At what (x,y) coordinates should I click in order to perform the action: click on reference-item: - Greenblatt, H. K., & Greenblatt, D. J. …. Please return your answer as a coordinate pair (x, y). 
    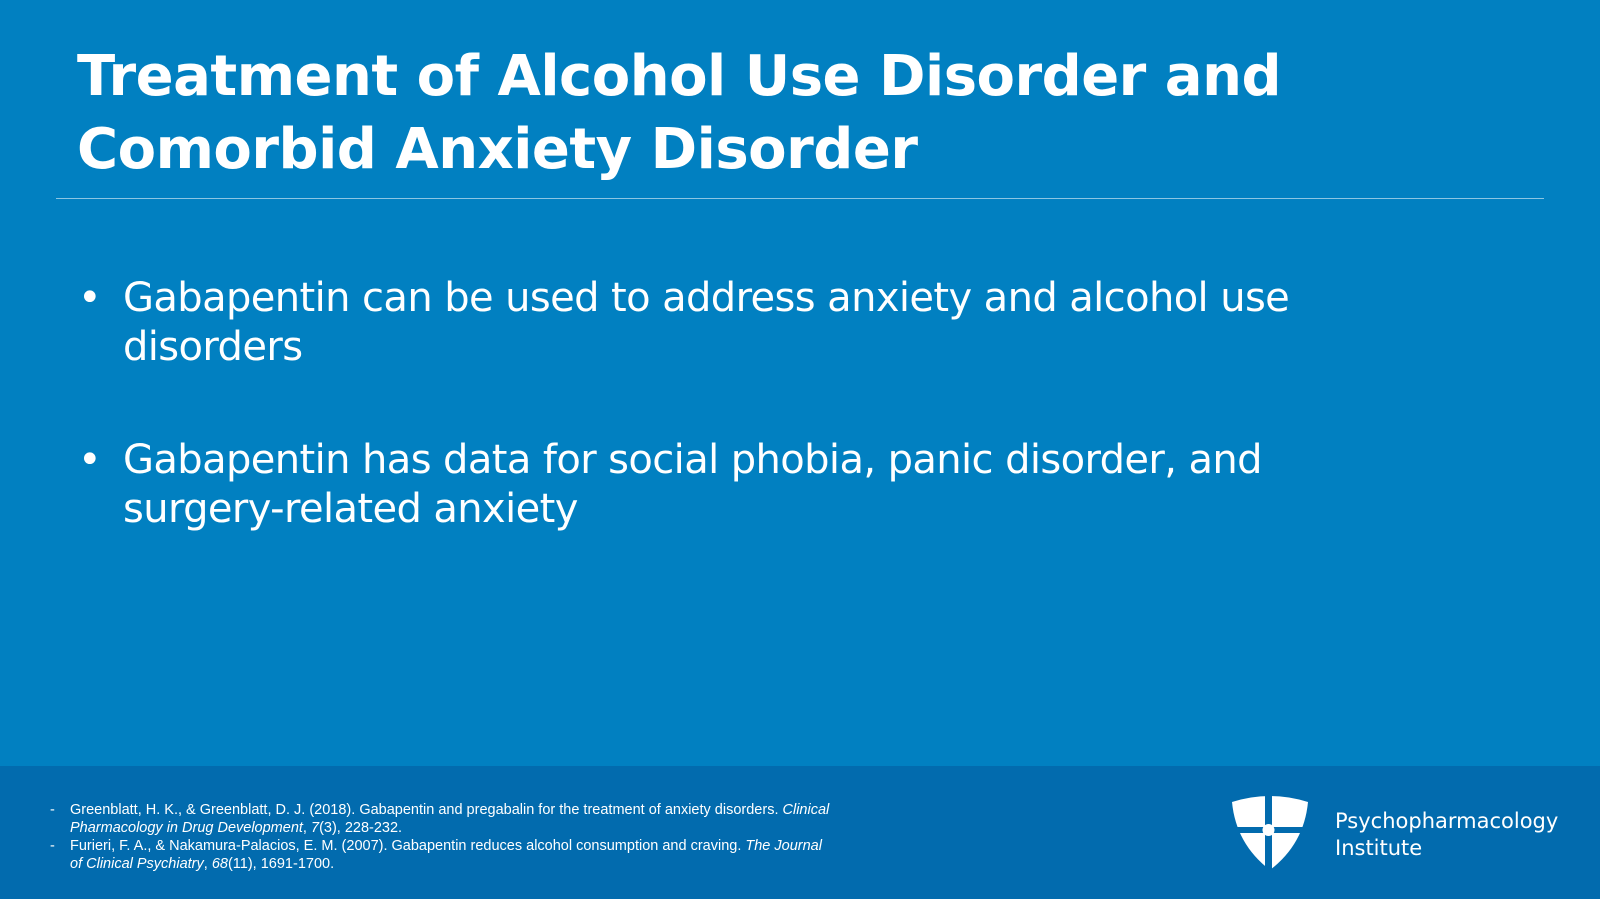
    Looking at the image, I should click on (440, 819).